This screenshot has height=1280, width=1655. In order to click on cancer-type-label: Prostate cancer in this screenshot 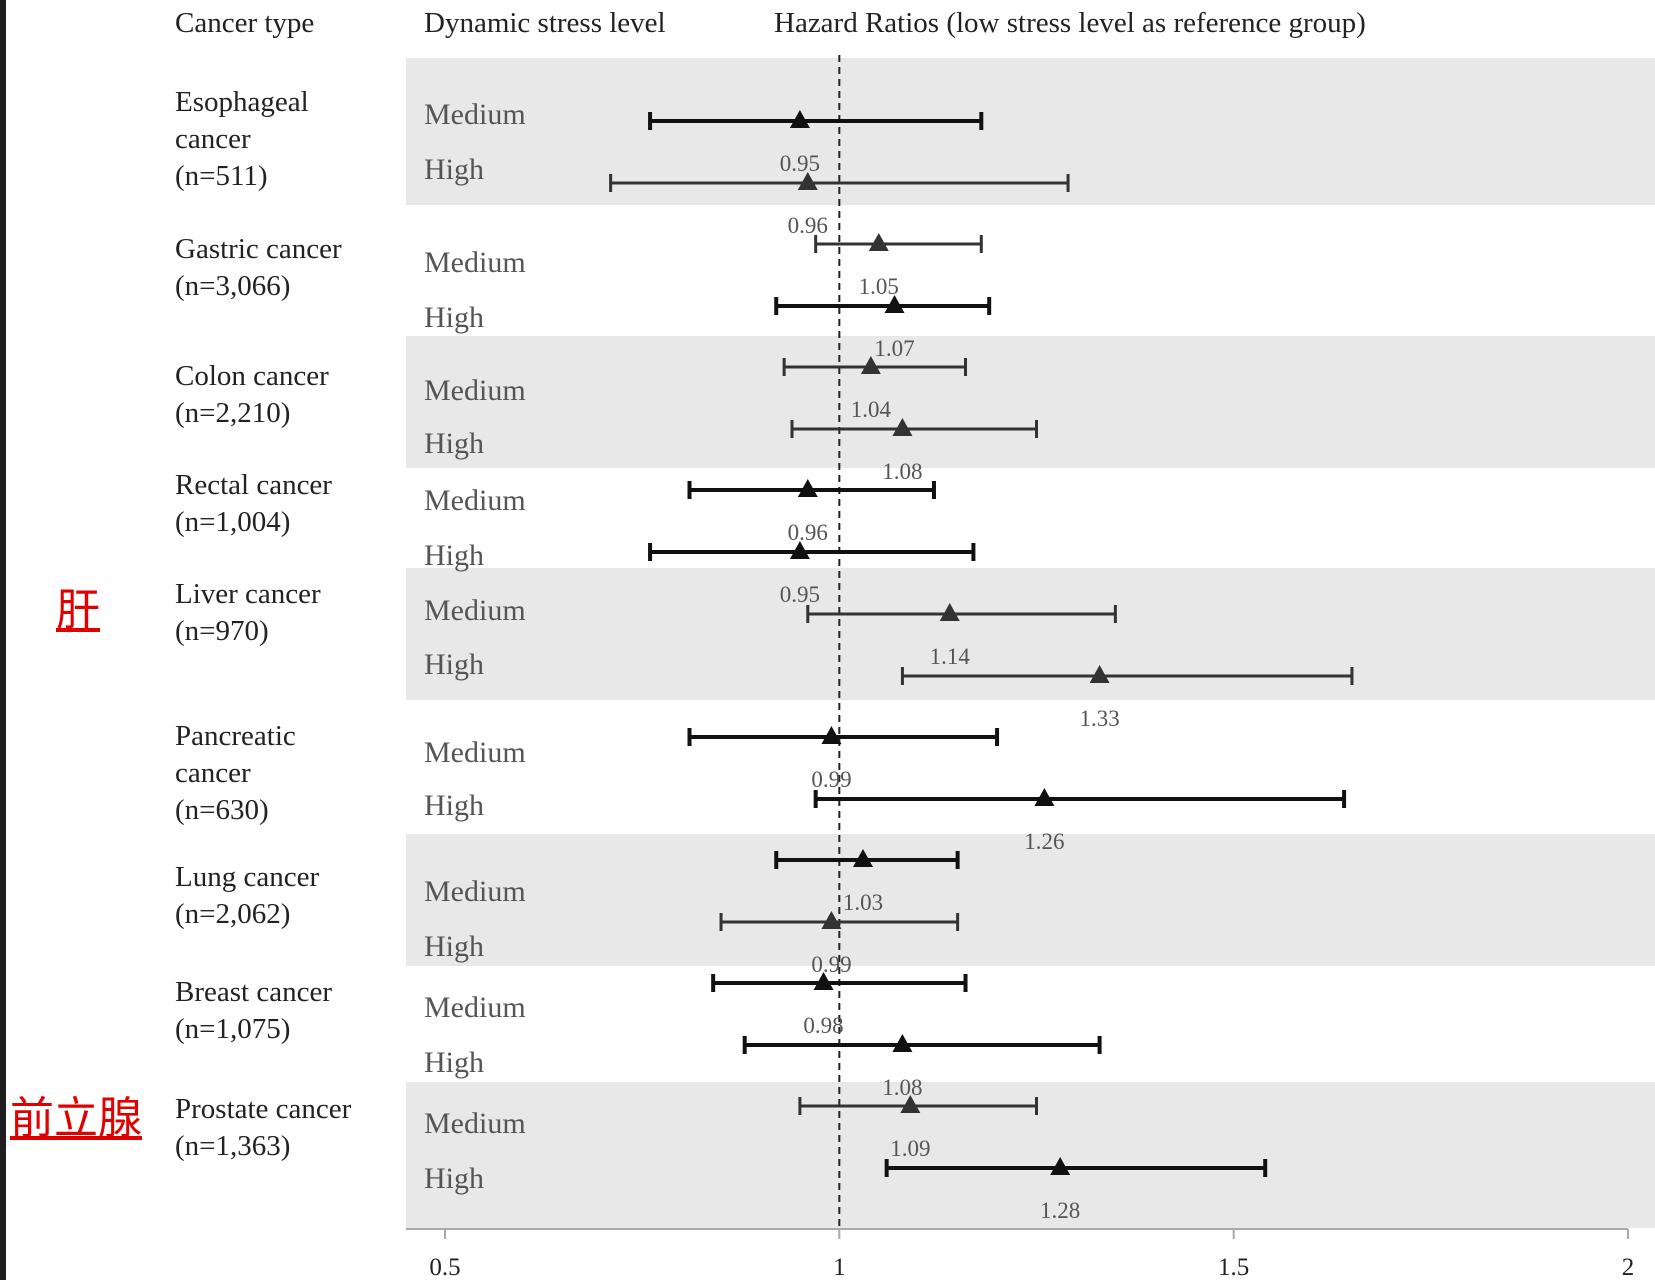, I will do `click(263, 1109)`.